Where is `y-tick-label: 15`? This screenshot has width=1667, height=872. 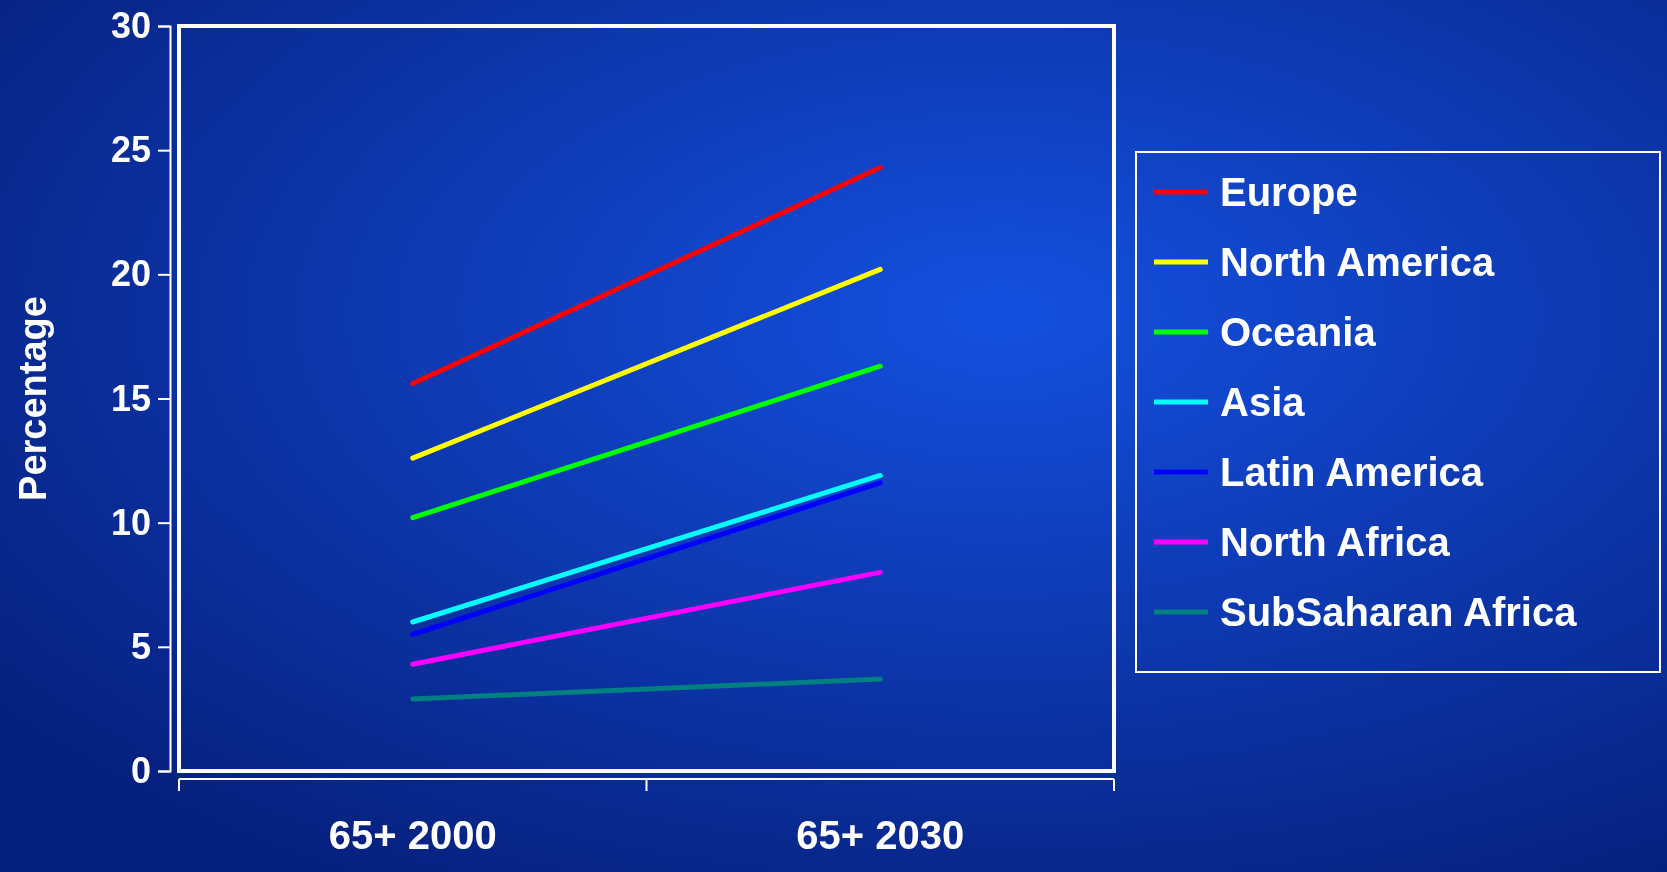
y-tick-label: 15 is located at coordinates (130, 398).